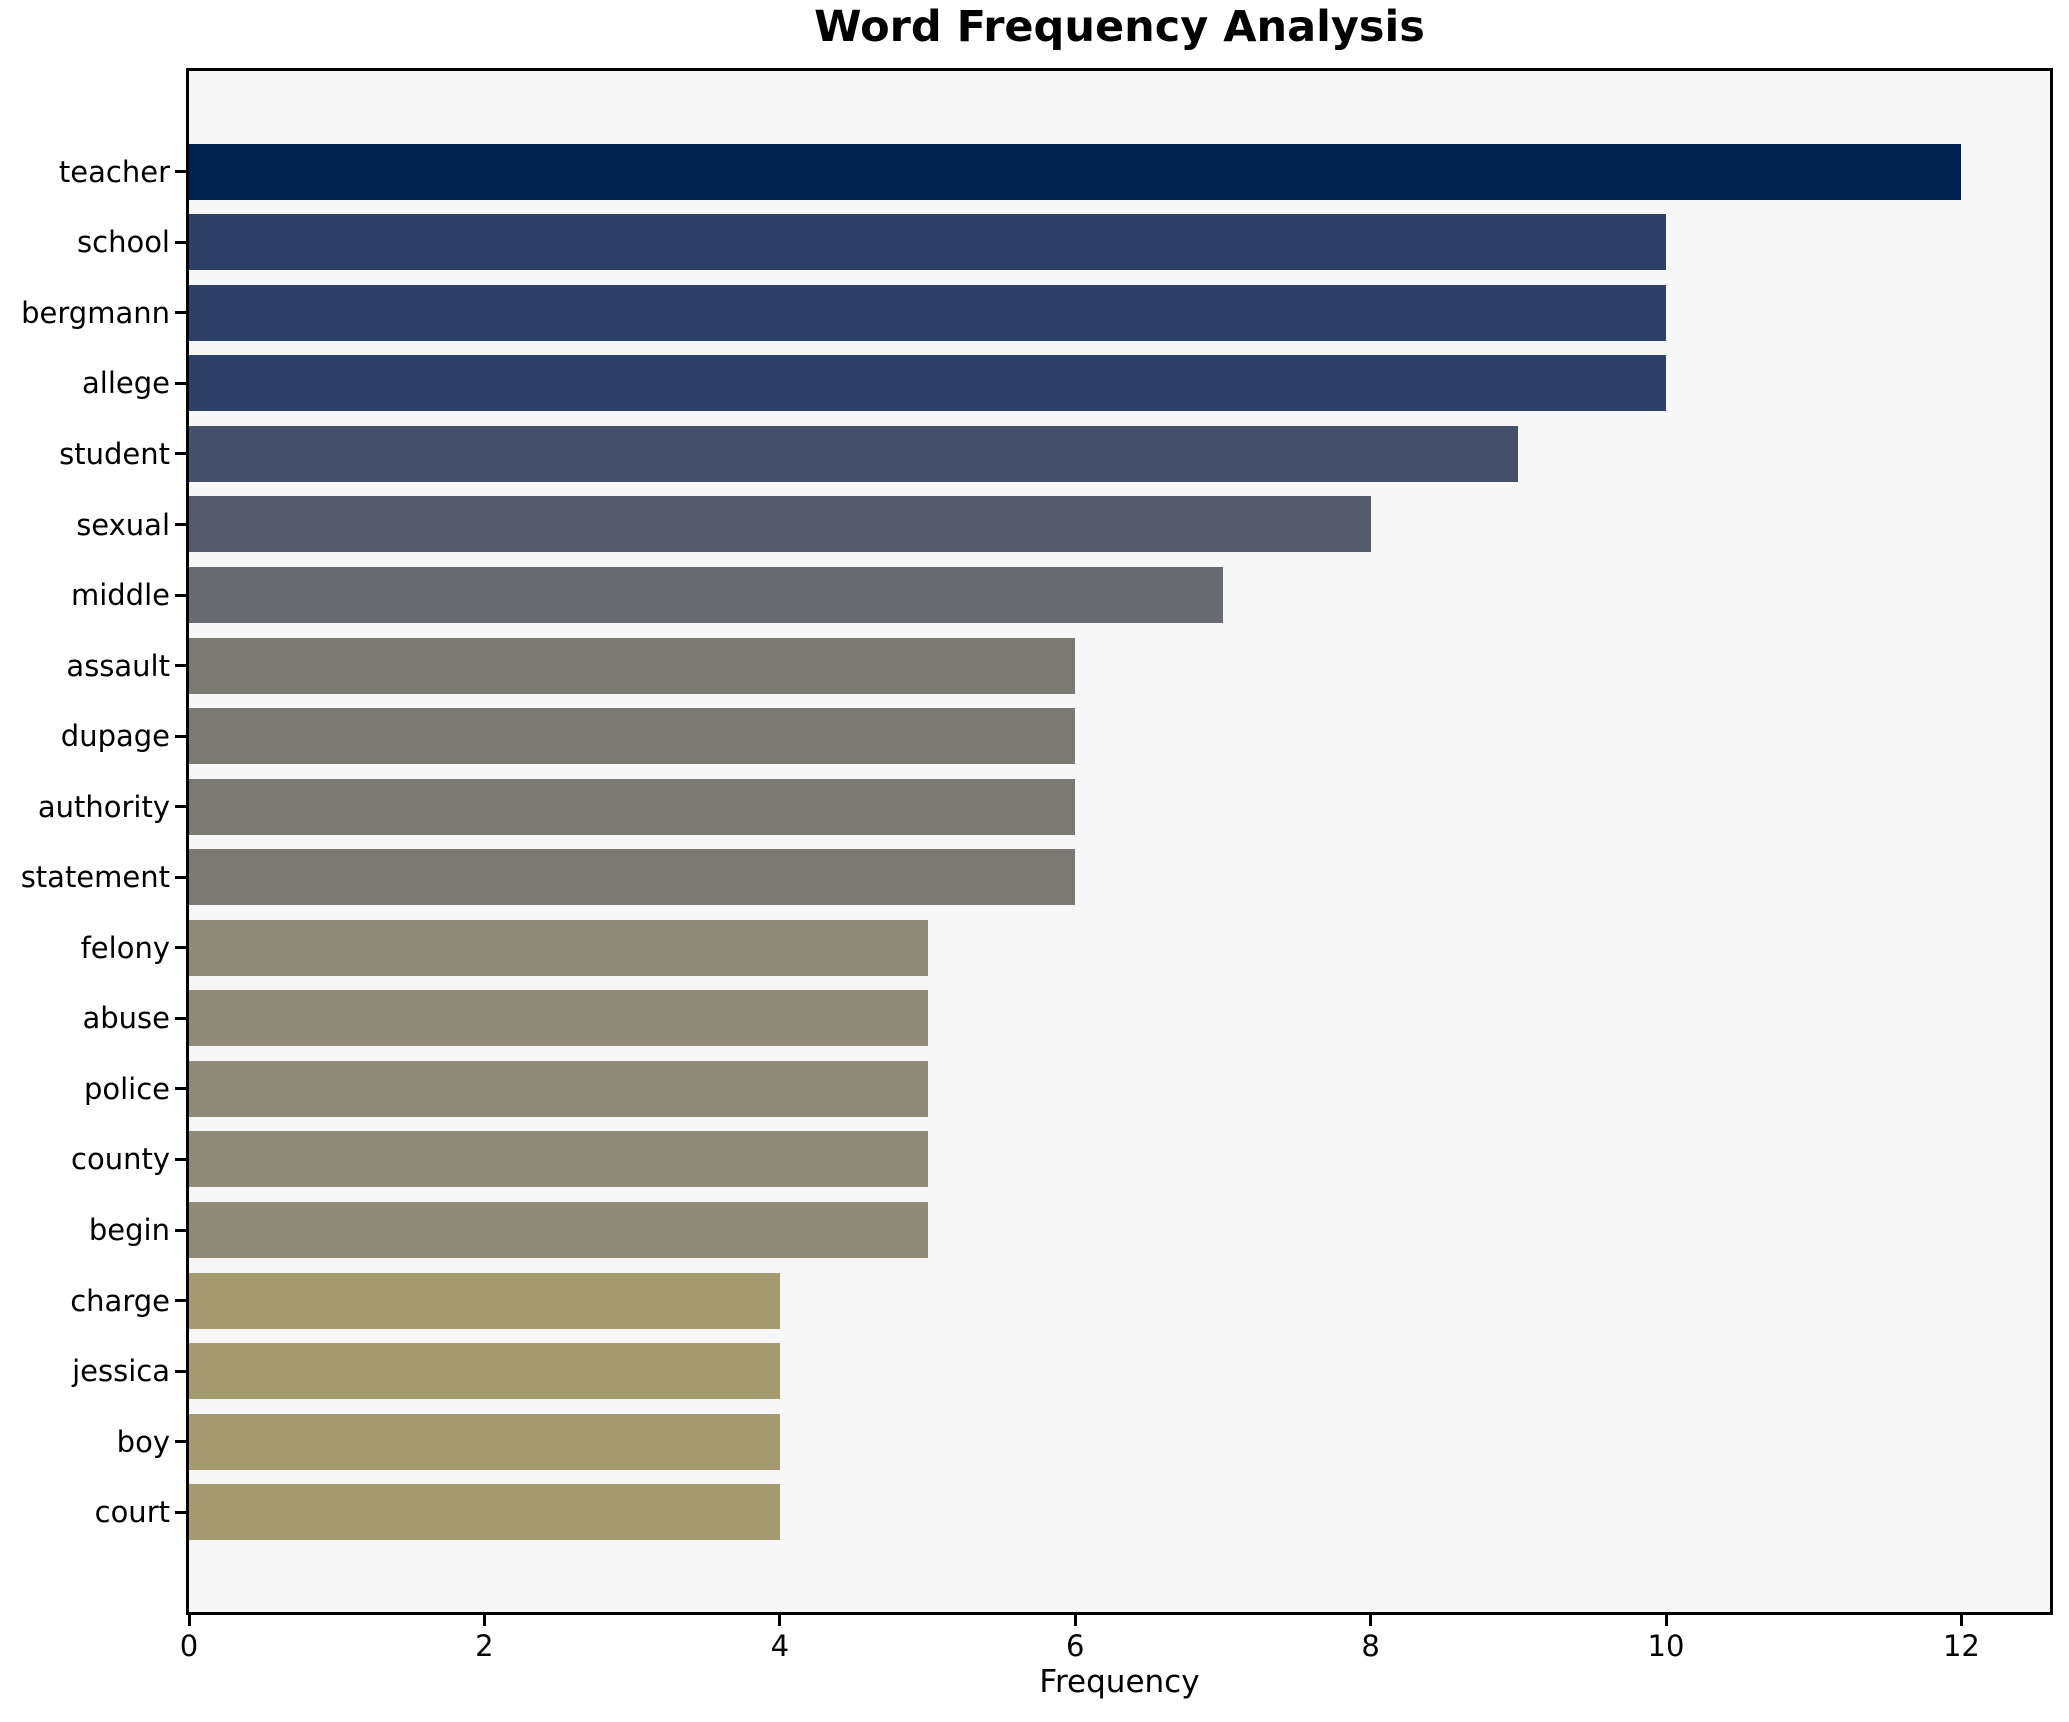 This screenshot has height=1722, width=2069. What do you see at coordinates (780, 524) in the screenshot?
I see `bar-sexual` at bounding box center [780, 524].